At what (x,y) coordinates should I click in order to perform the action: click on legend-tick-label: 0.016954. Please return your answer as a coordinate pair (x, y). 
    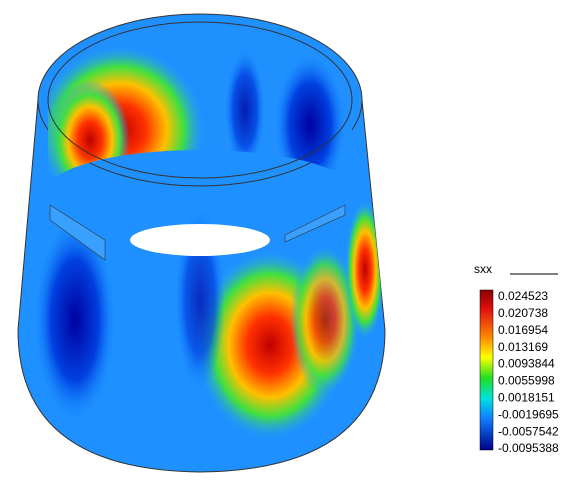
    Looking at the image, I should click on (523, 330).